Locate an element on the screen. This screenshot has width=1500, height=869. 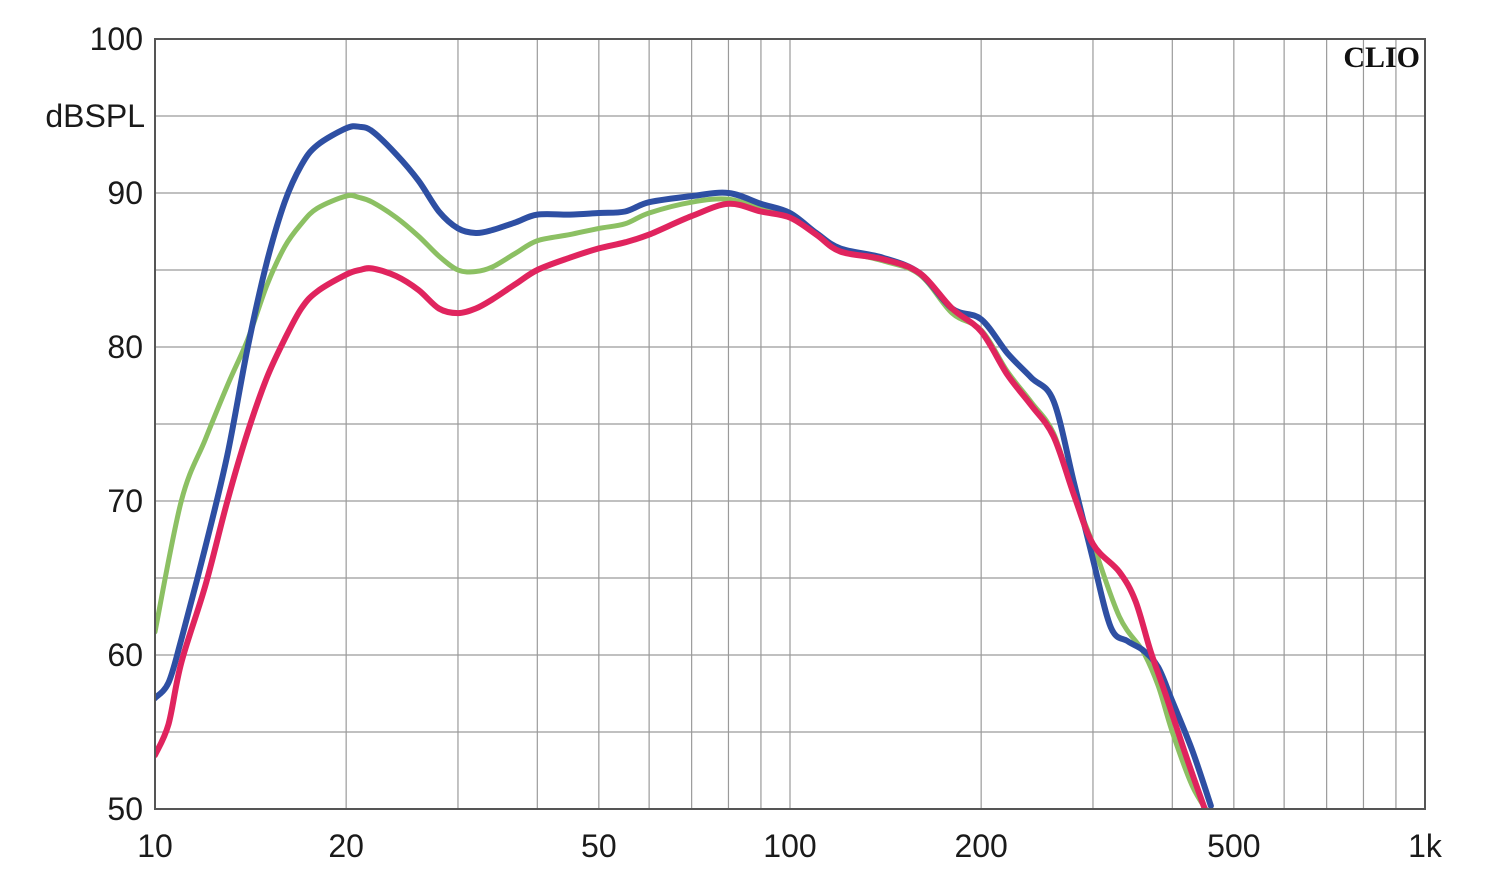
clio-logo: CLIO is located at coordinates (1381, 57).